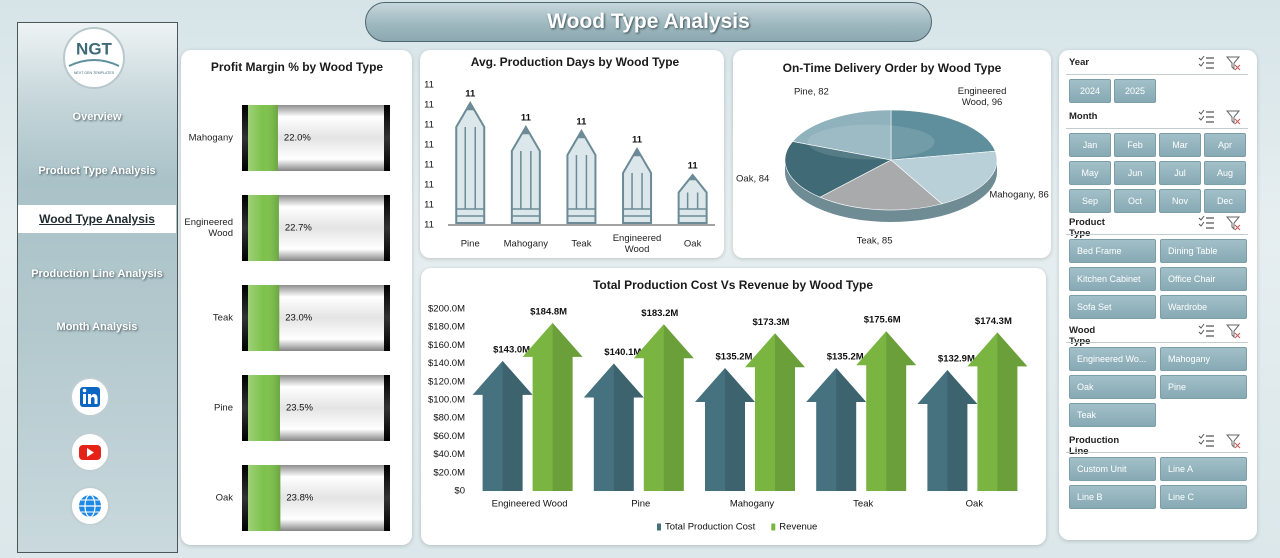 The image size is (1280, 558). Describe the element at coordinates (1112, 497) in the screenshot. I see `slicer-button: Line B` at that location.